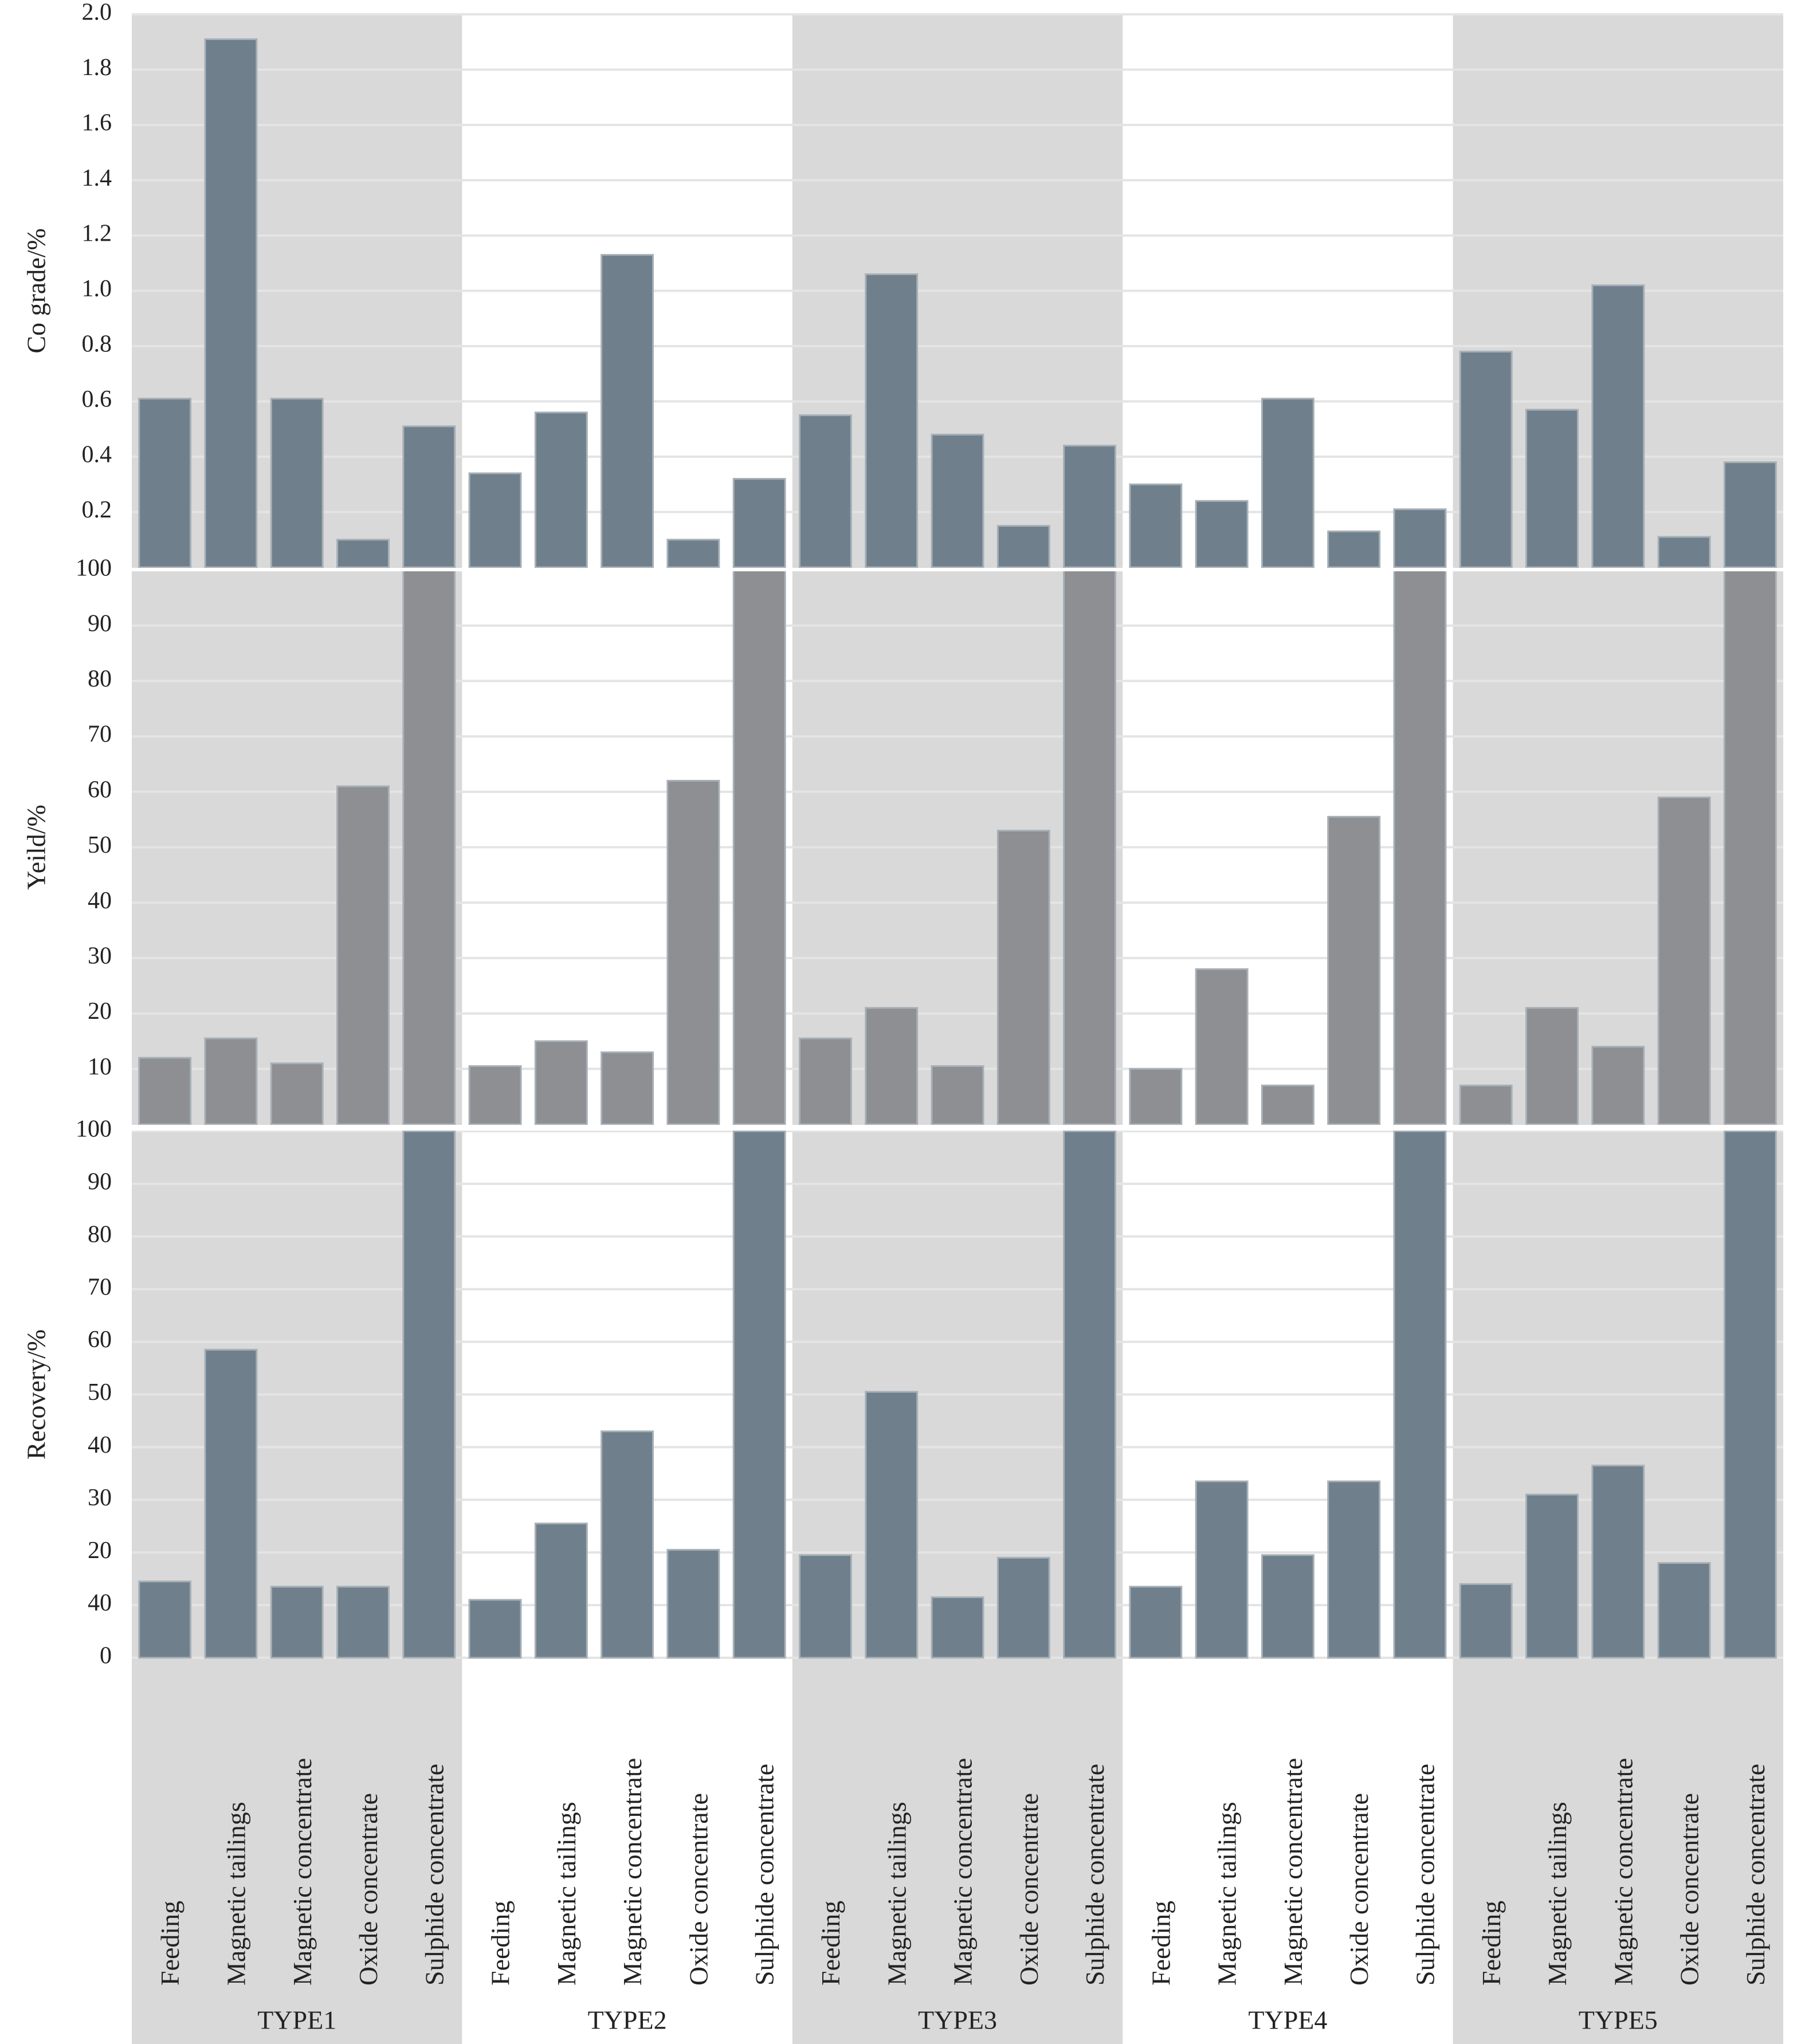  What do you see at coordinates (1425, 1875) in the screenshot?
I see `category-label-type4-5: Sulphide concentrate` at bounding box center [1425, 1875].